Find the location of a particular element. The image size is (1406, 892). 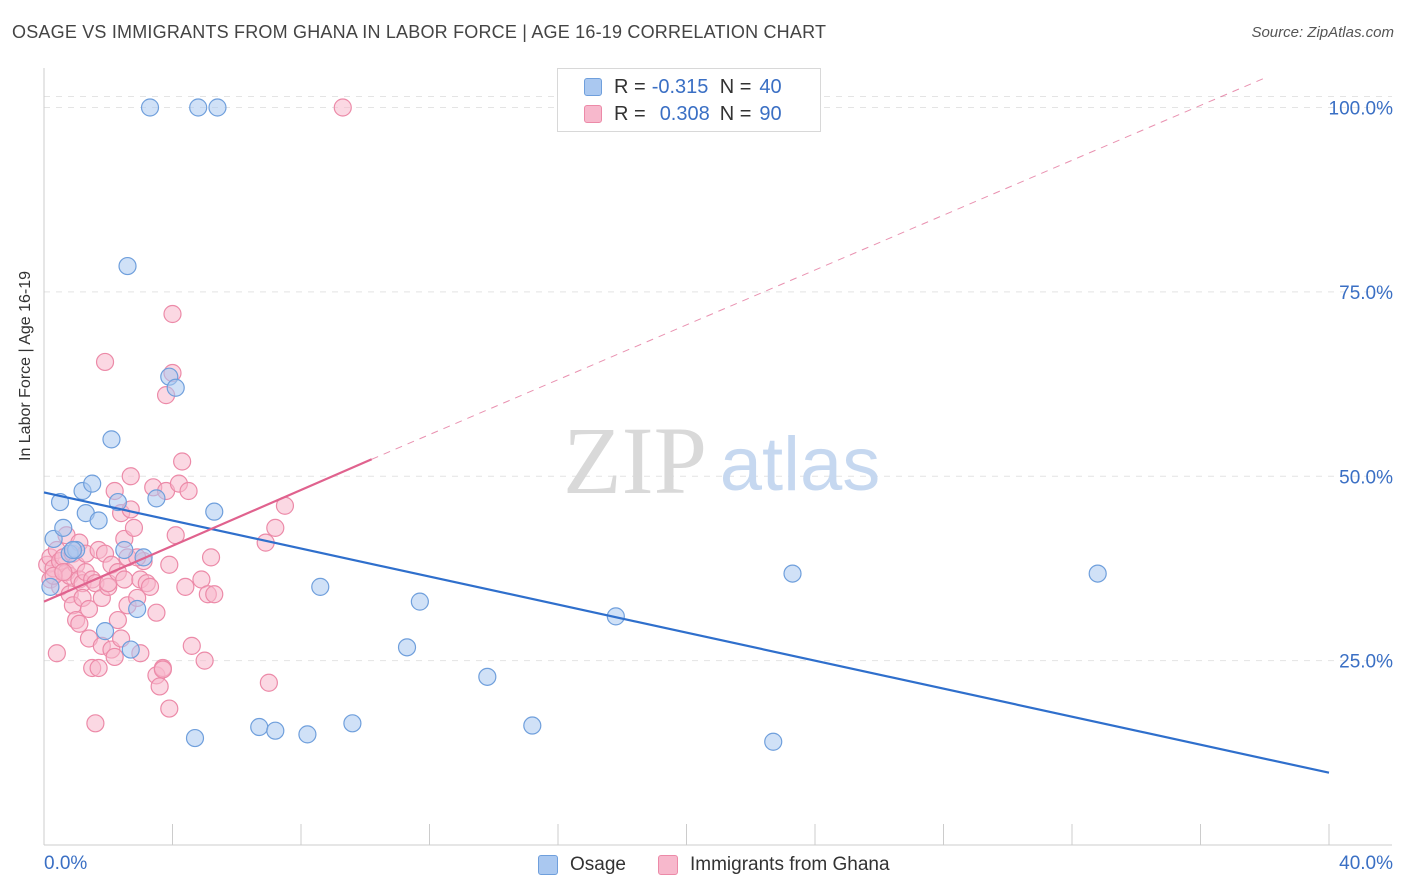

watermark: ZIP atlas is located at coordinates (721, 460).